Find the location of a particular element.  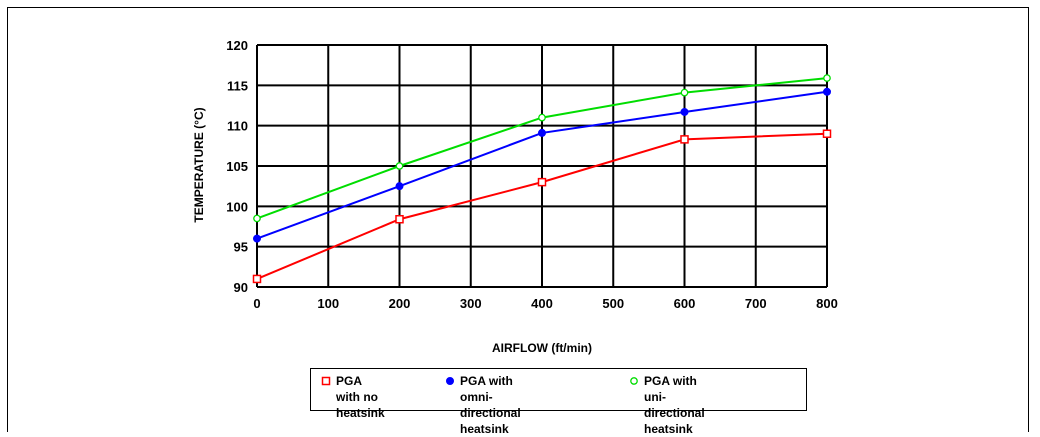

x-tick-label: 300 is located at coordinates (471, 303).